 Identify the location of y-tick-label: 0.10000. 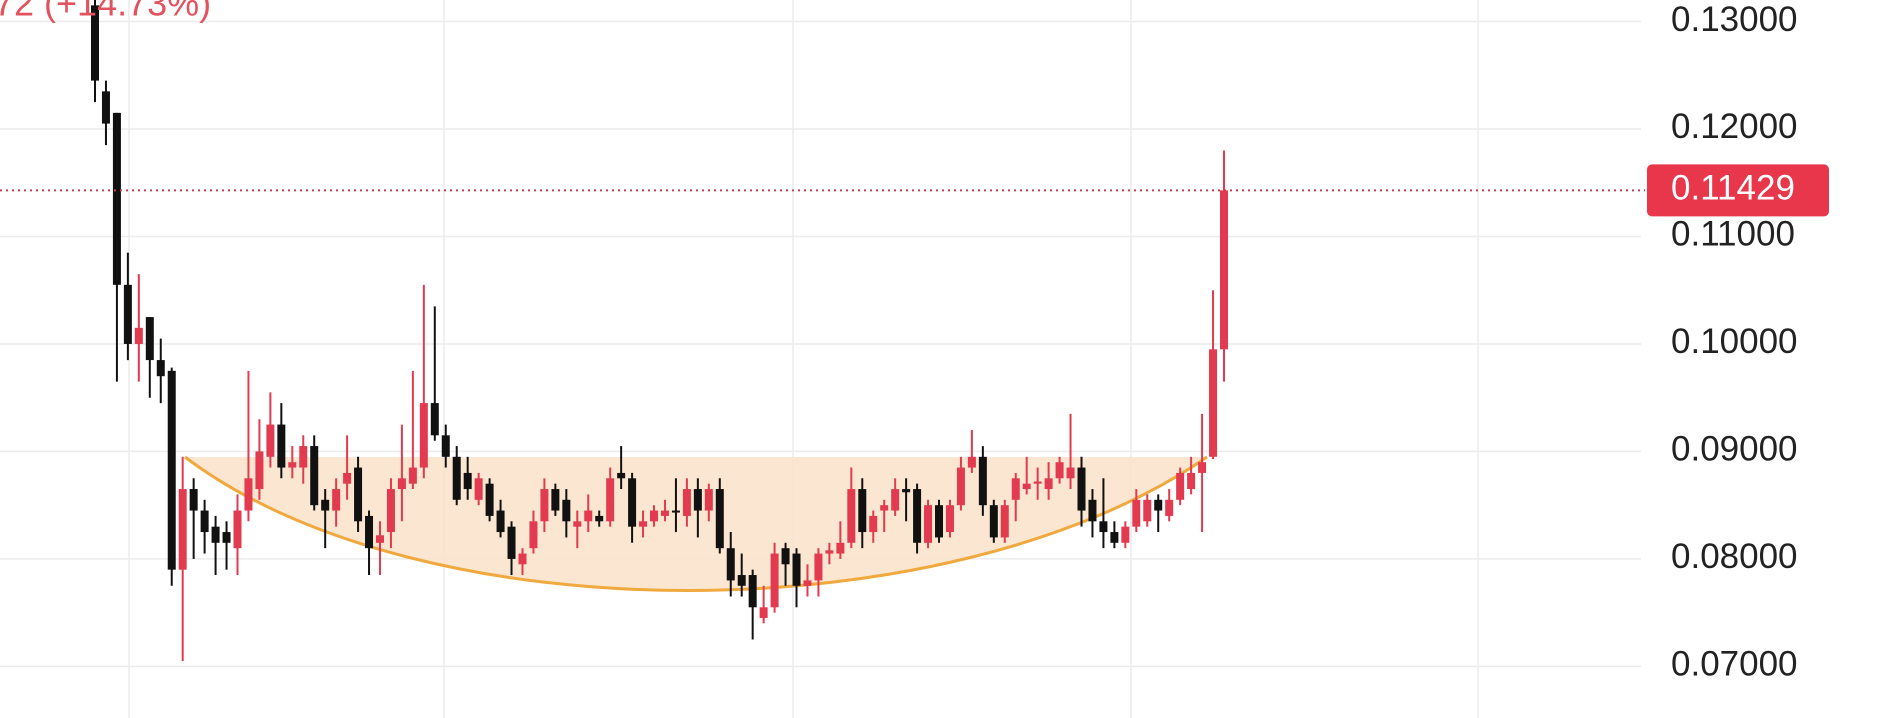
(1734, 341).